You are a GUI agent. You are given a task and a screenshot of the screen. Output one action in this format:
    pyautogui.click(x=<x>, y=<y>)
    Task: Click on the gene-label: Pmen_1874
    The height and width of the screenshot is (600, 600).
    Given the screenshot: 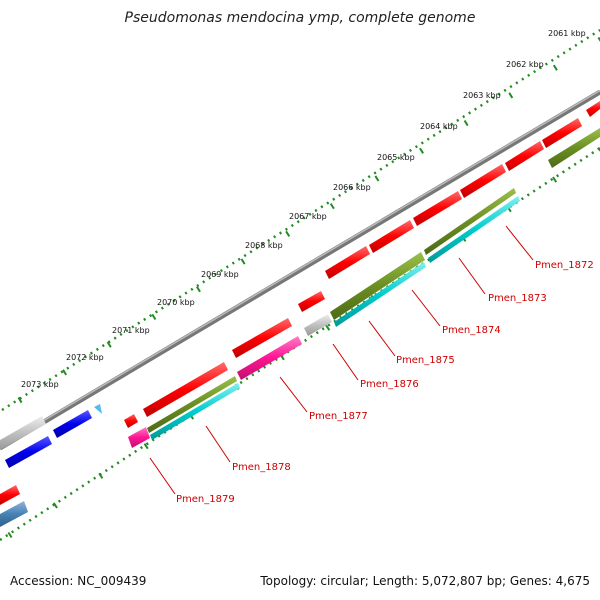 What is the action you would take?
    pyautogui.click(x=471, y=330)
    